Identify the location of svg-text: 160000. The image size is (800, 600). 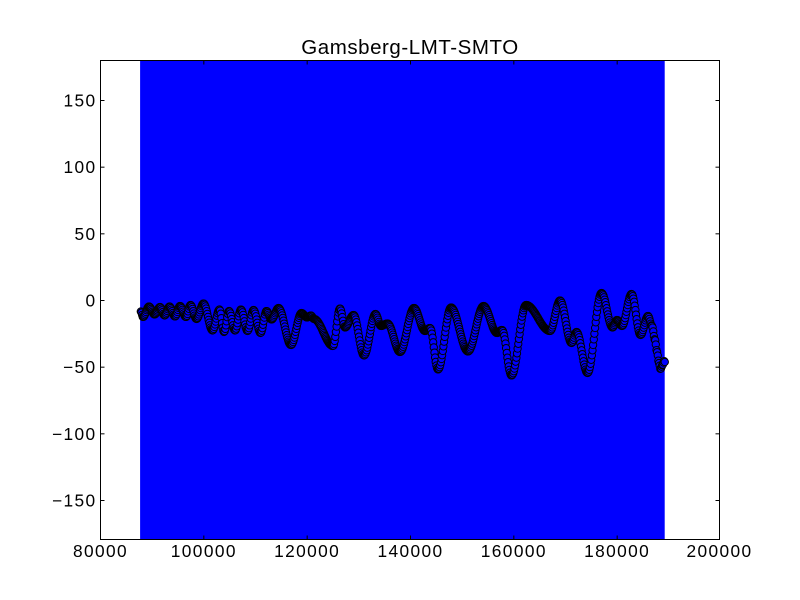
(514, 551).